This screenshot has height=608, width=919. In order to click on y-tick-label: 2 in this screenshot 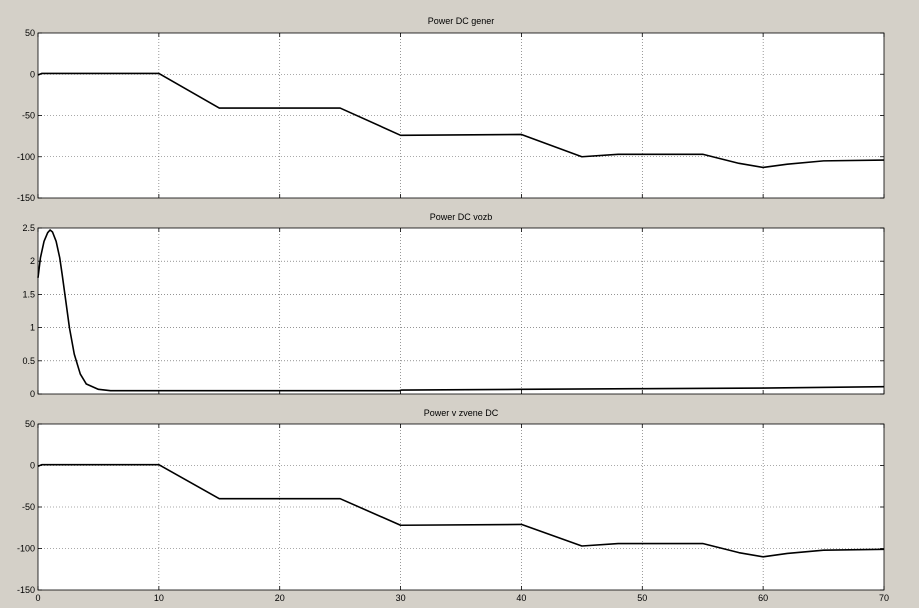, I will do `click(32, 261)`.